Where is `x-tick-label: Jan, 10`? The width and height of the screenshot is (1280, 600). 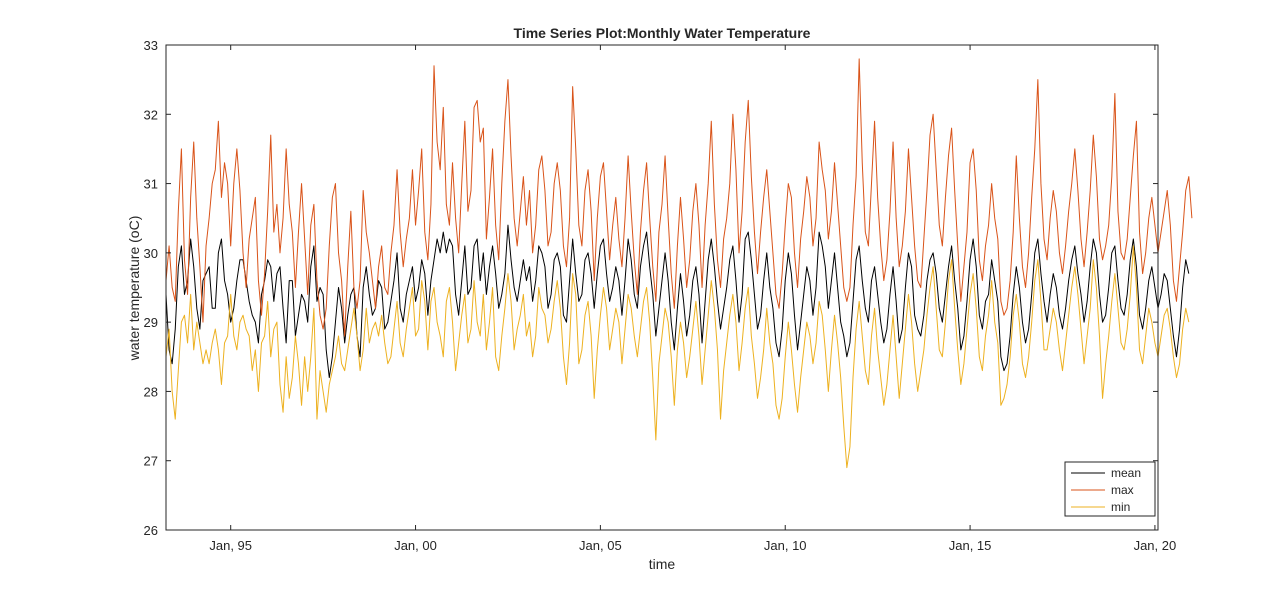
x-tick-label: Jan, 10 is located at coordinates (785, 545).